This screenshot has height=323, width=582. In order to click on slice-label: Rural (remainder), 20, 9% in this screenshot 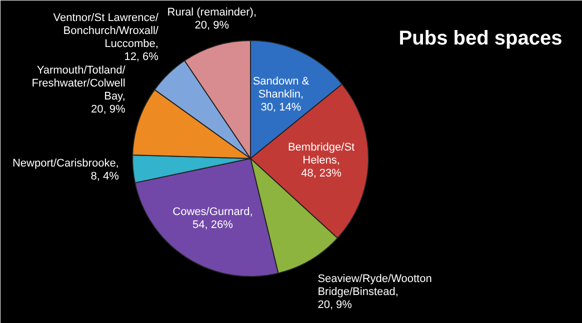, I will do `click(212, 19)`.